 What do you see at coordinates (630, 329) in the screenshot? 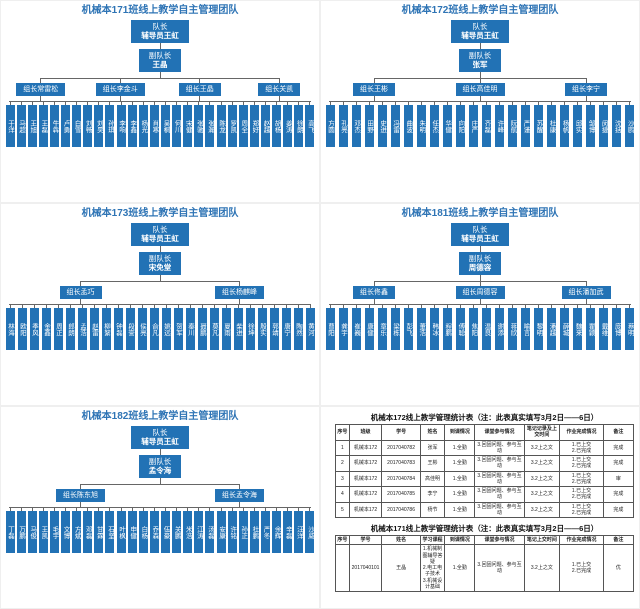
I see `member-node: 蔡明` at bounding box center [630, 329].